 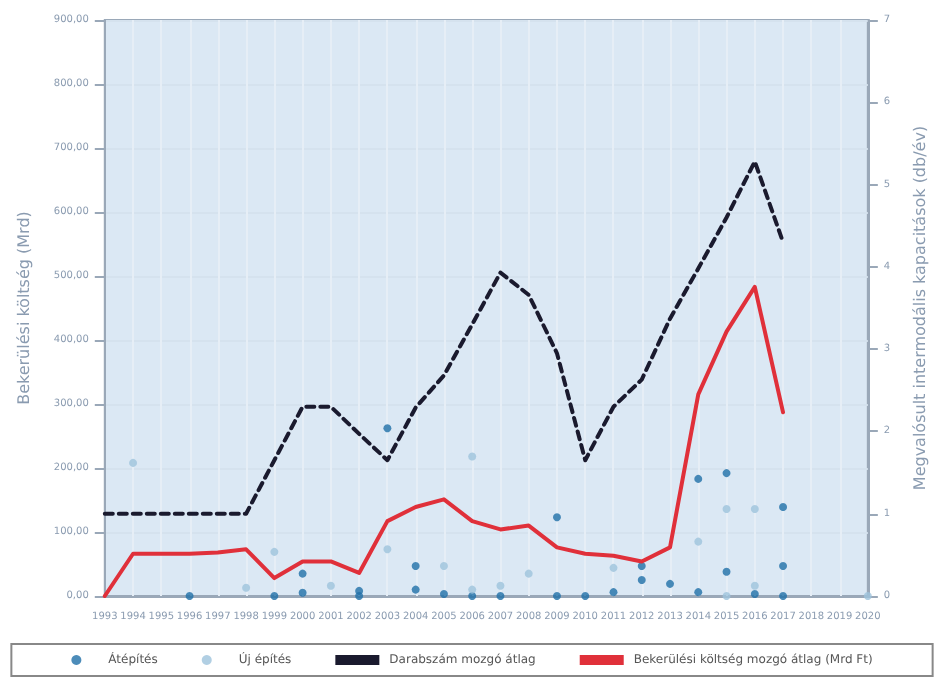 What do you see at coordinates (920, 308) in the screenshot?
I see `y2-axis-title: Megvalósult intermodális kapacitások (db/év)` at bounding box center [920, 308].